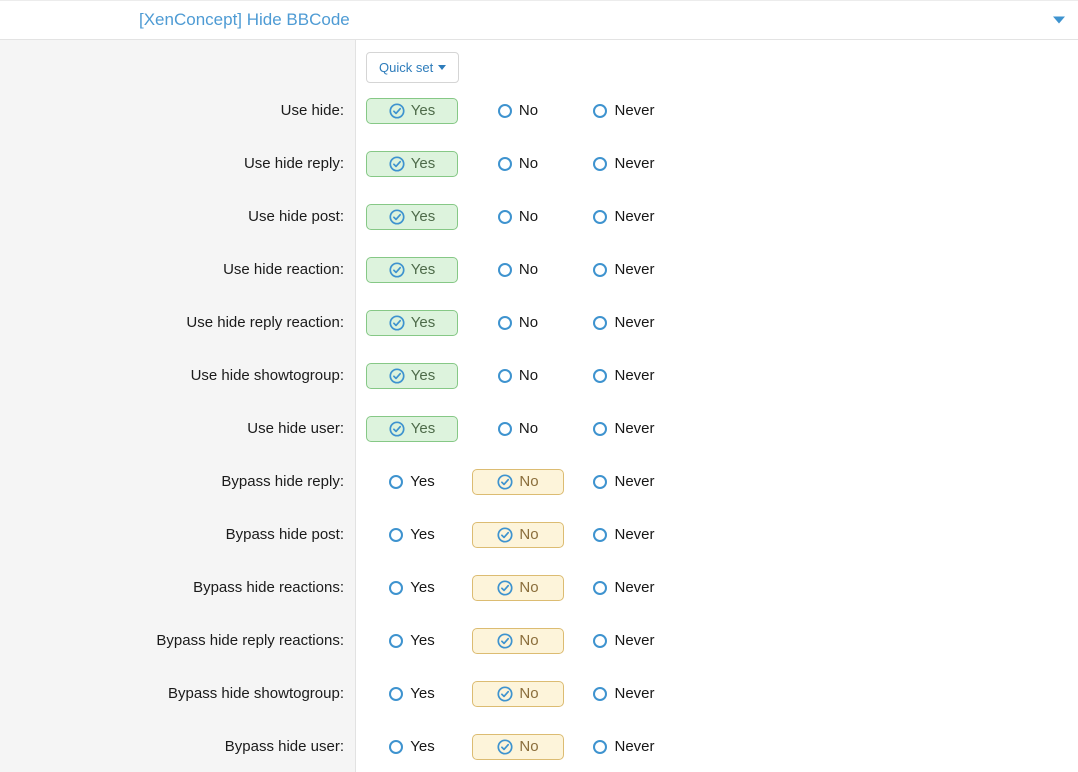  What do you see at coordinates (178, 587) in the screenshot?
I see `row-label-cell: Bypass hide reactions:` at bounding box center [178, 587].